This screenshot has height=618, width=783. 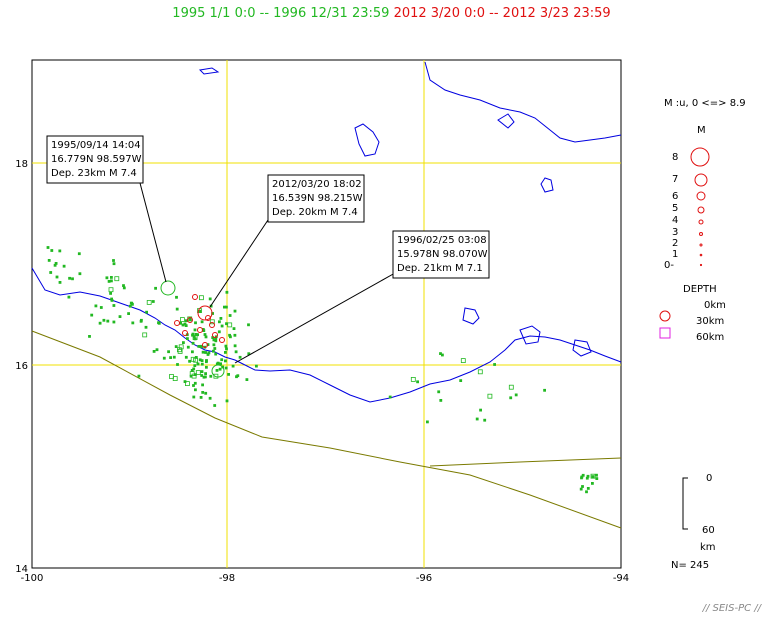 What do you see at coordinates (94, 173) in the screenshot?
I see `annotation-1995-depth-mag: Dep. 23km M 7.4` at bounding box center [94, 173].